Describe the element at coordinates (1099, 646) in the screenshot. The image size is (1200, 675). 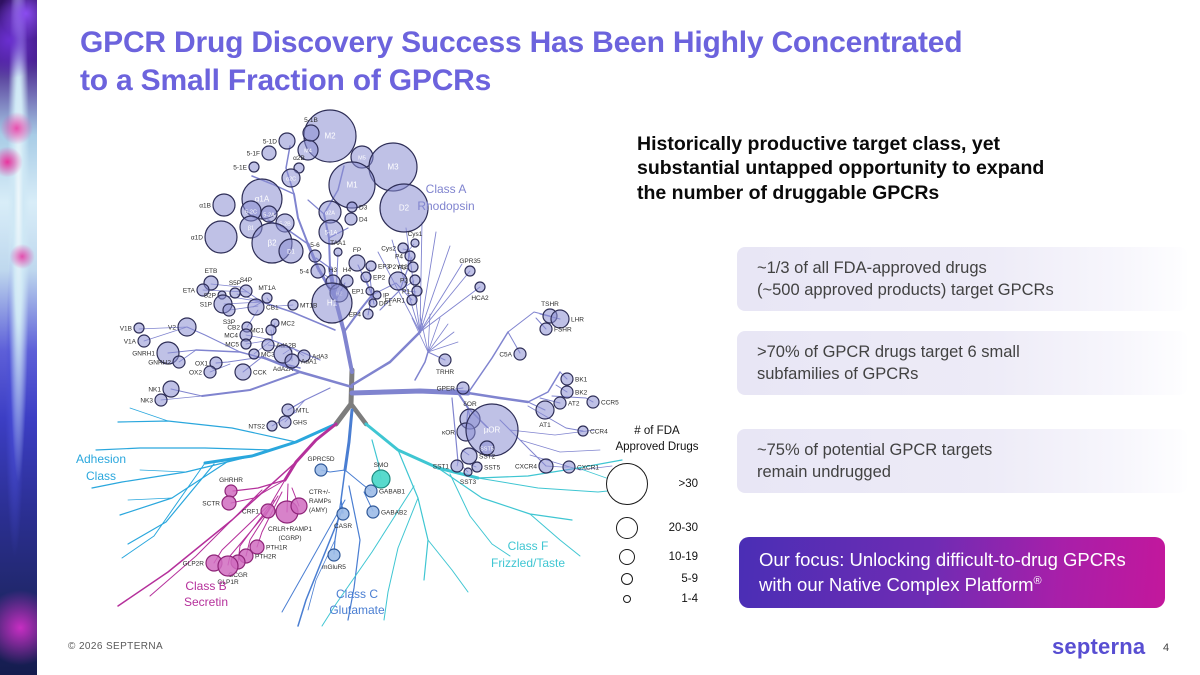
I see `septerna-logo: septerna` at that location.